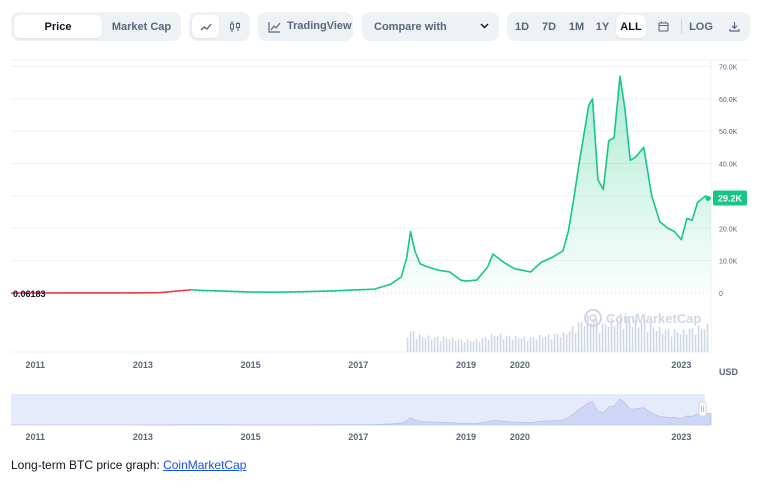  What do you see at coordinates (35, 437) in the screenshot?
I see `navigator-x-tick-label: 2011` at bounding box center [35, 437].